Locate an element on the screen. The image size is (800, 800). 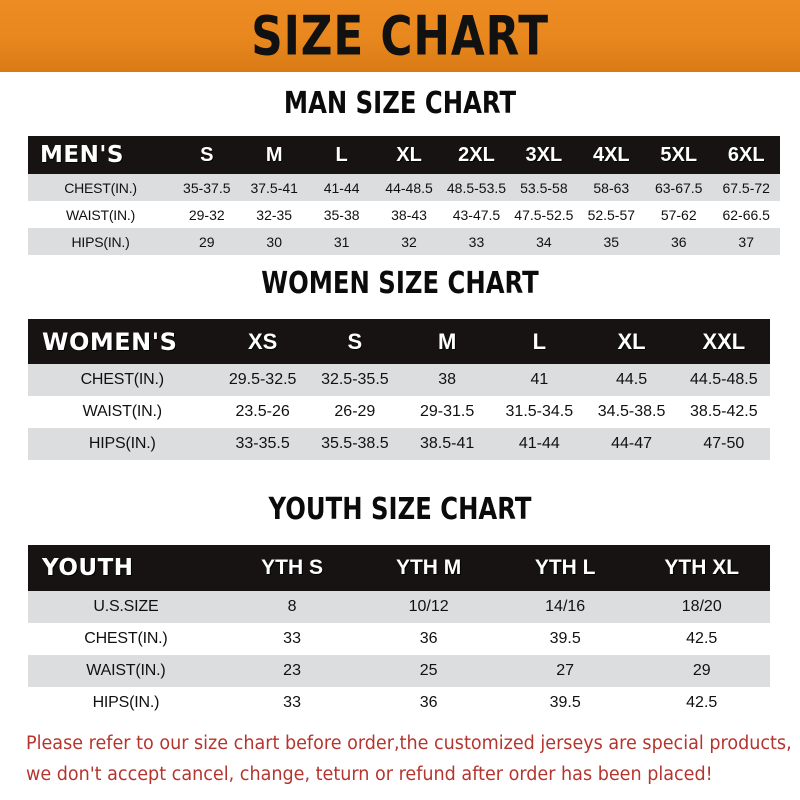
women-header-label: WOMEN'S is located at coordinates (110, 341).